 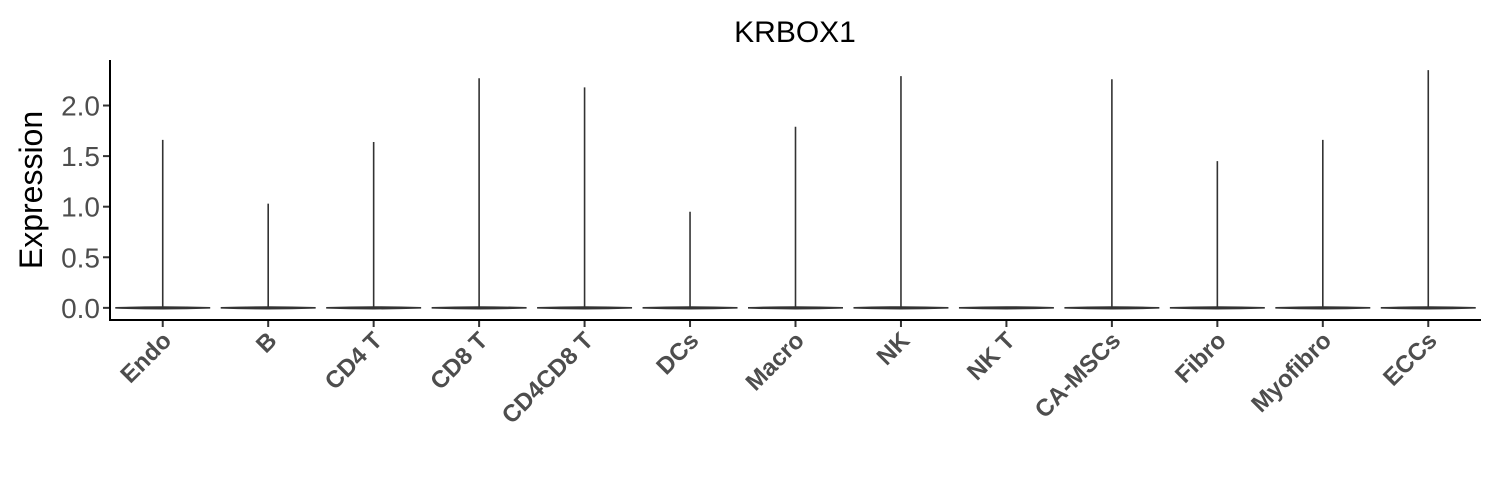 What do you see at coordinates (31, 190) in the screenshot?
I see `y-axis-label: Expression` at bounding box center [31, 190].